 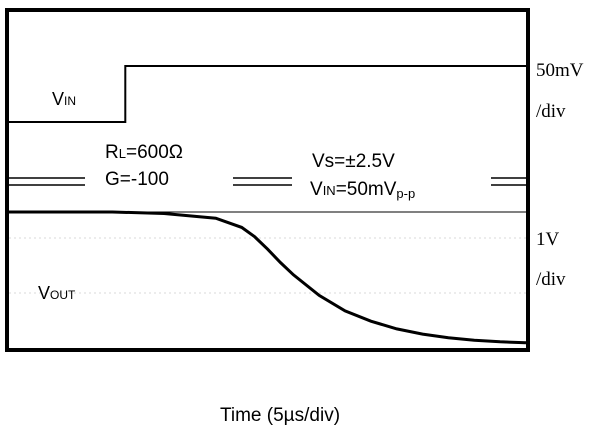 What do you see at coordinates (548, 239) in the screenshot?
I see `vout-scale-value: 1V` at bounding box center [548, 239].